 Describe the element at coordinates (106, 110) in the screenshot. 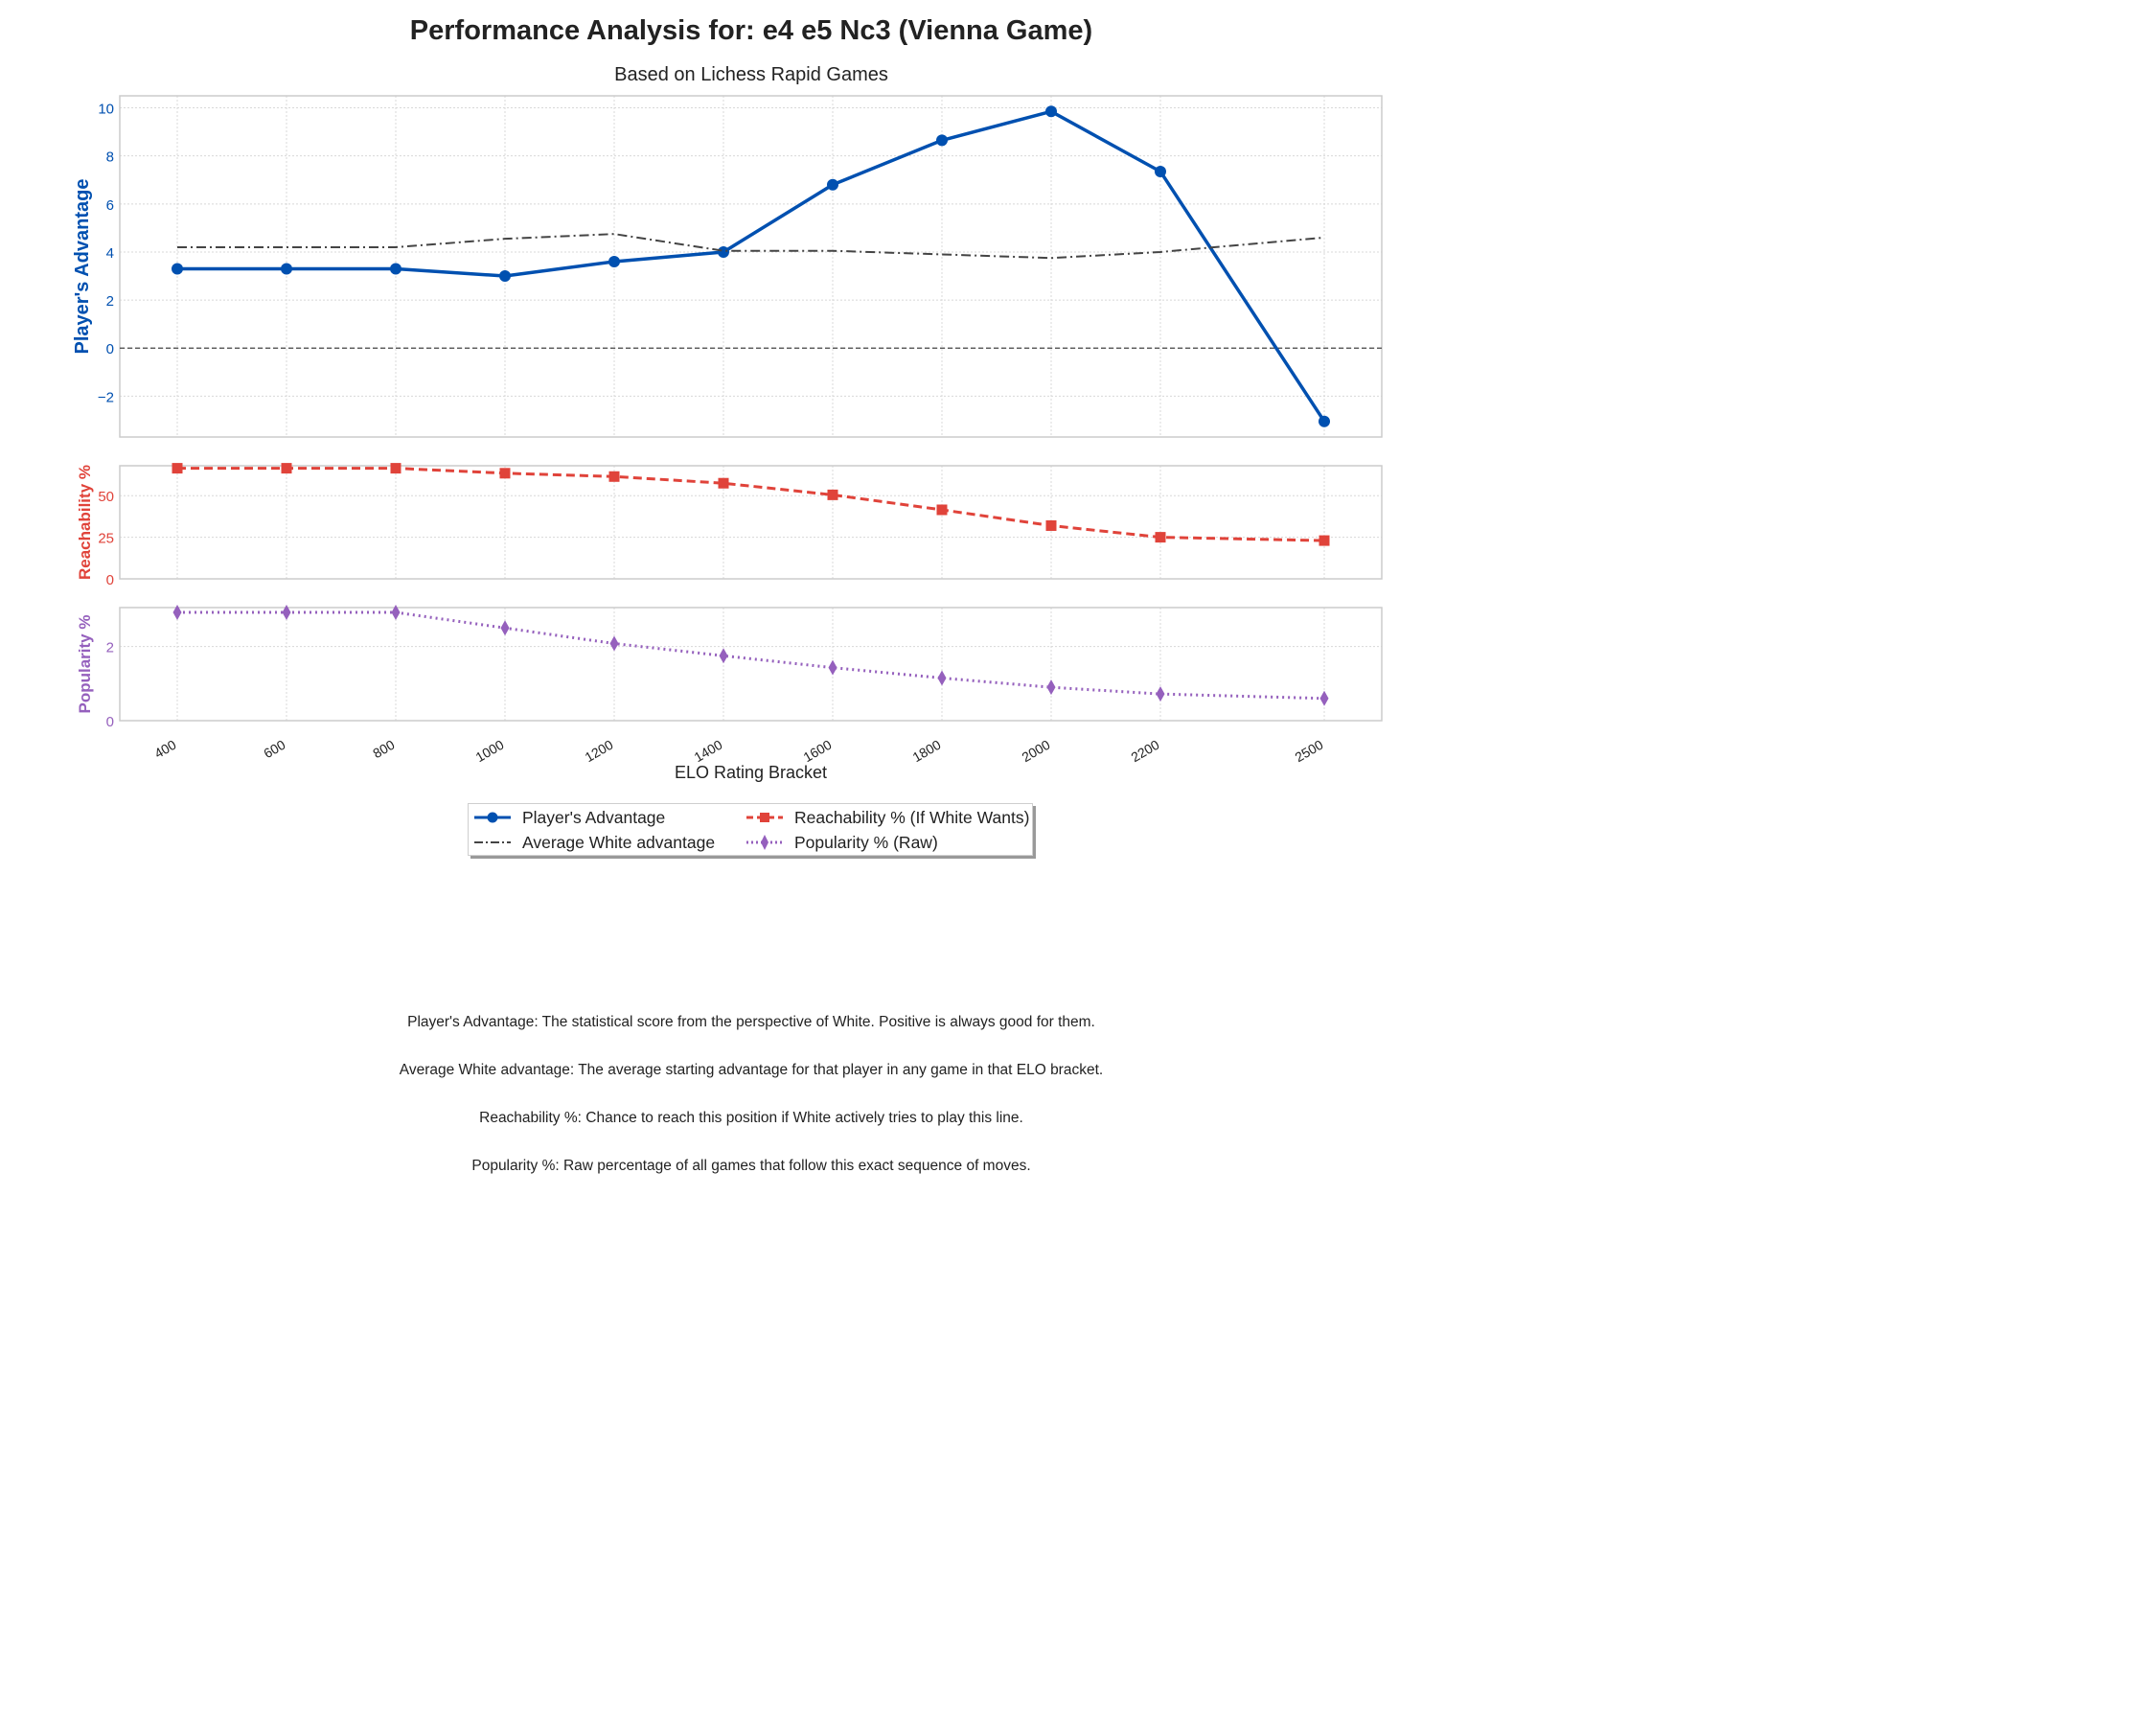

I see `y-tick-label: 10` at that location.